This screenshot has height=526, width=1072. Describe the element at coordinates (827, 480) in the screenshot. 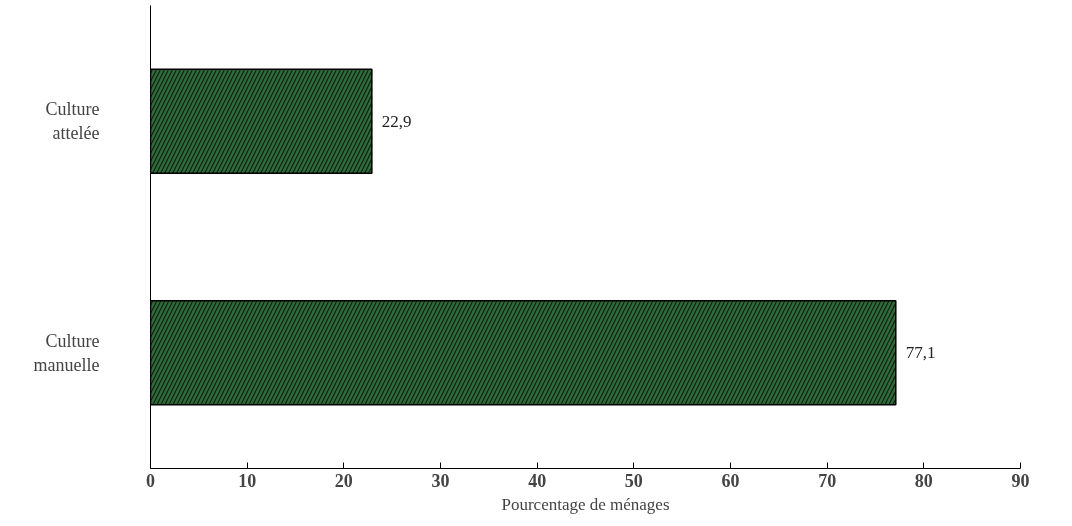

I see `x-tick-label: 70` at that location.